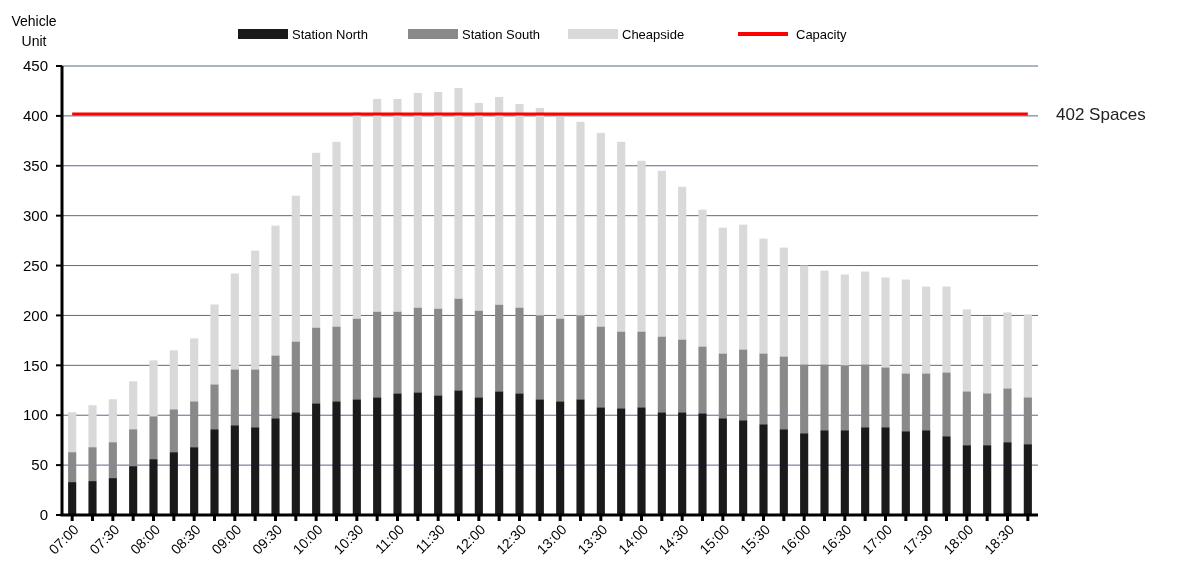  Describe the element at coordinates (35, 265) in the screenshot. I see `y-tick-label: 250` at that location.